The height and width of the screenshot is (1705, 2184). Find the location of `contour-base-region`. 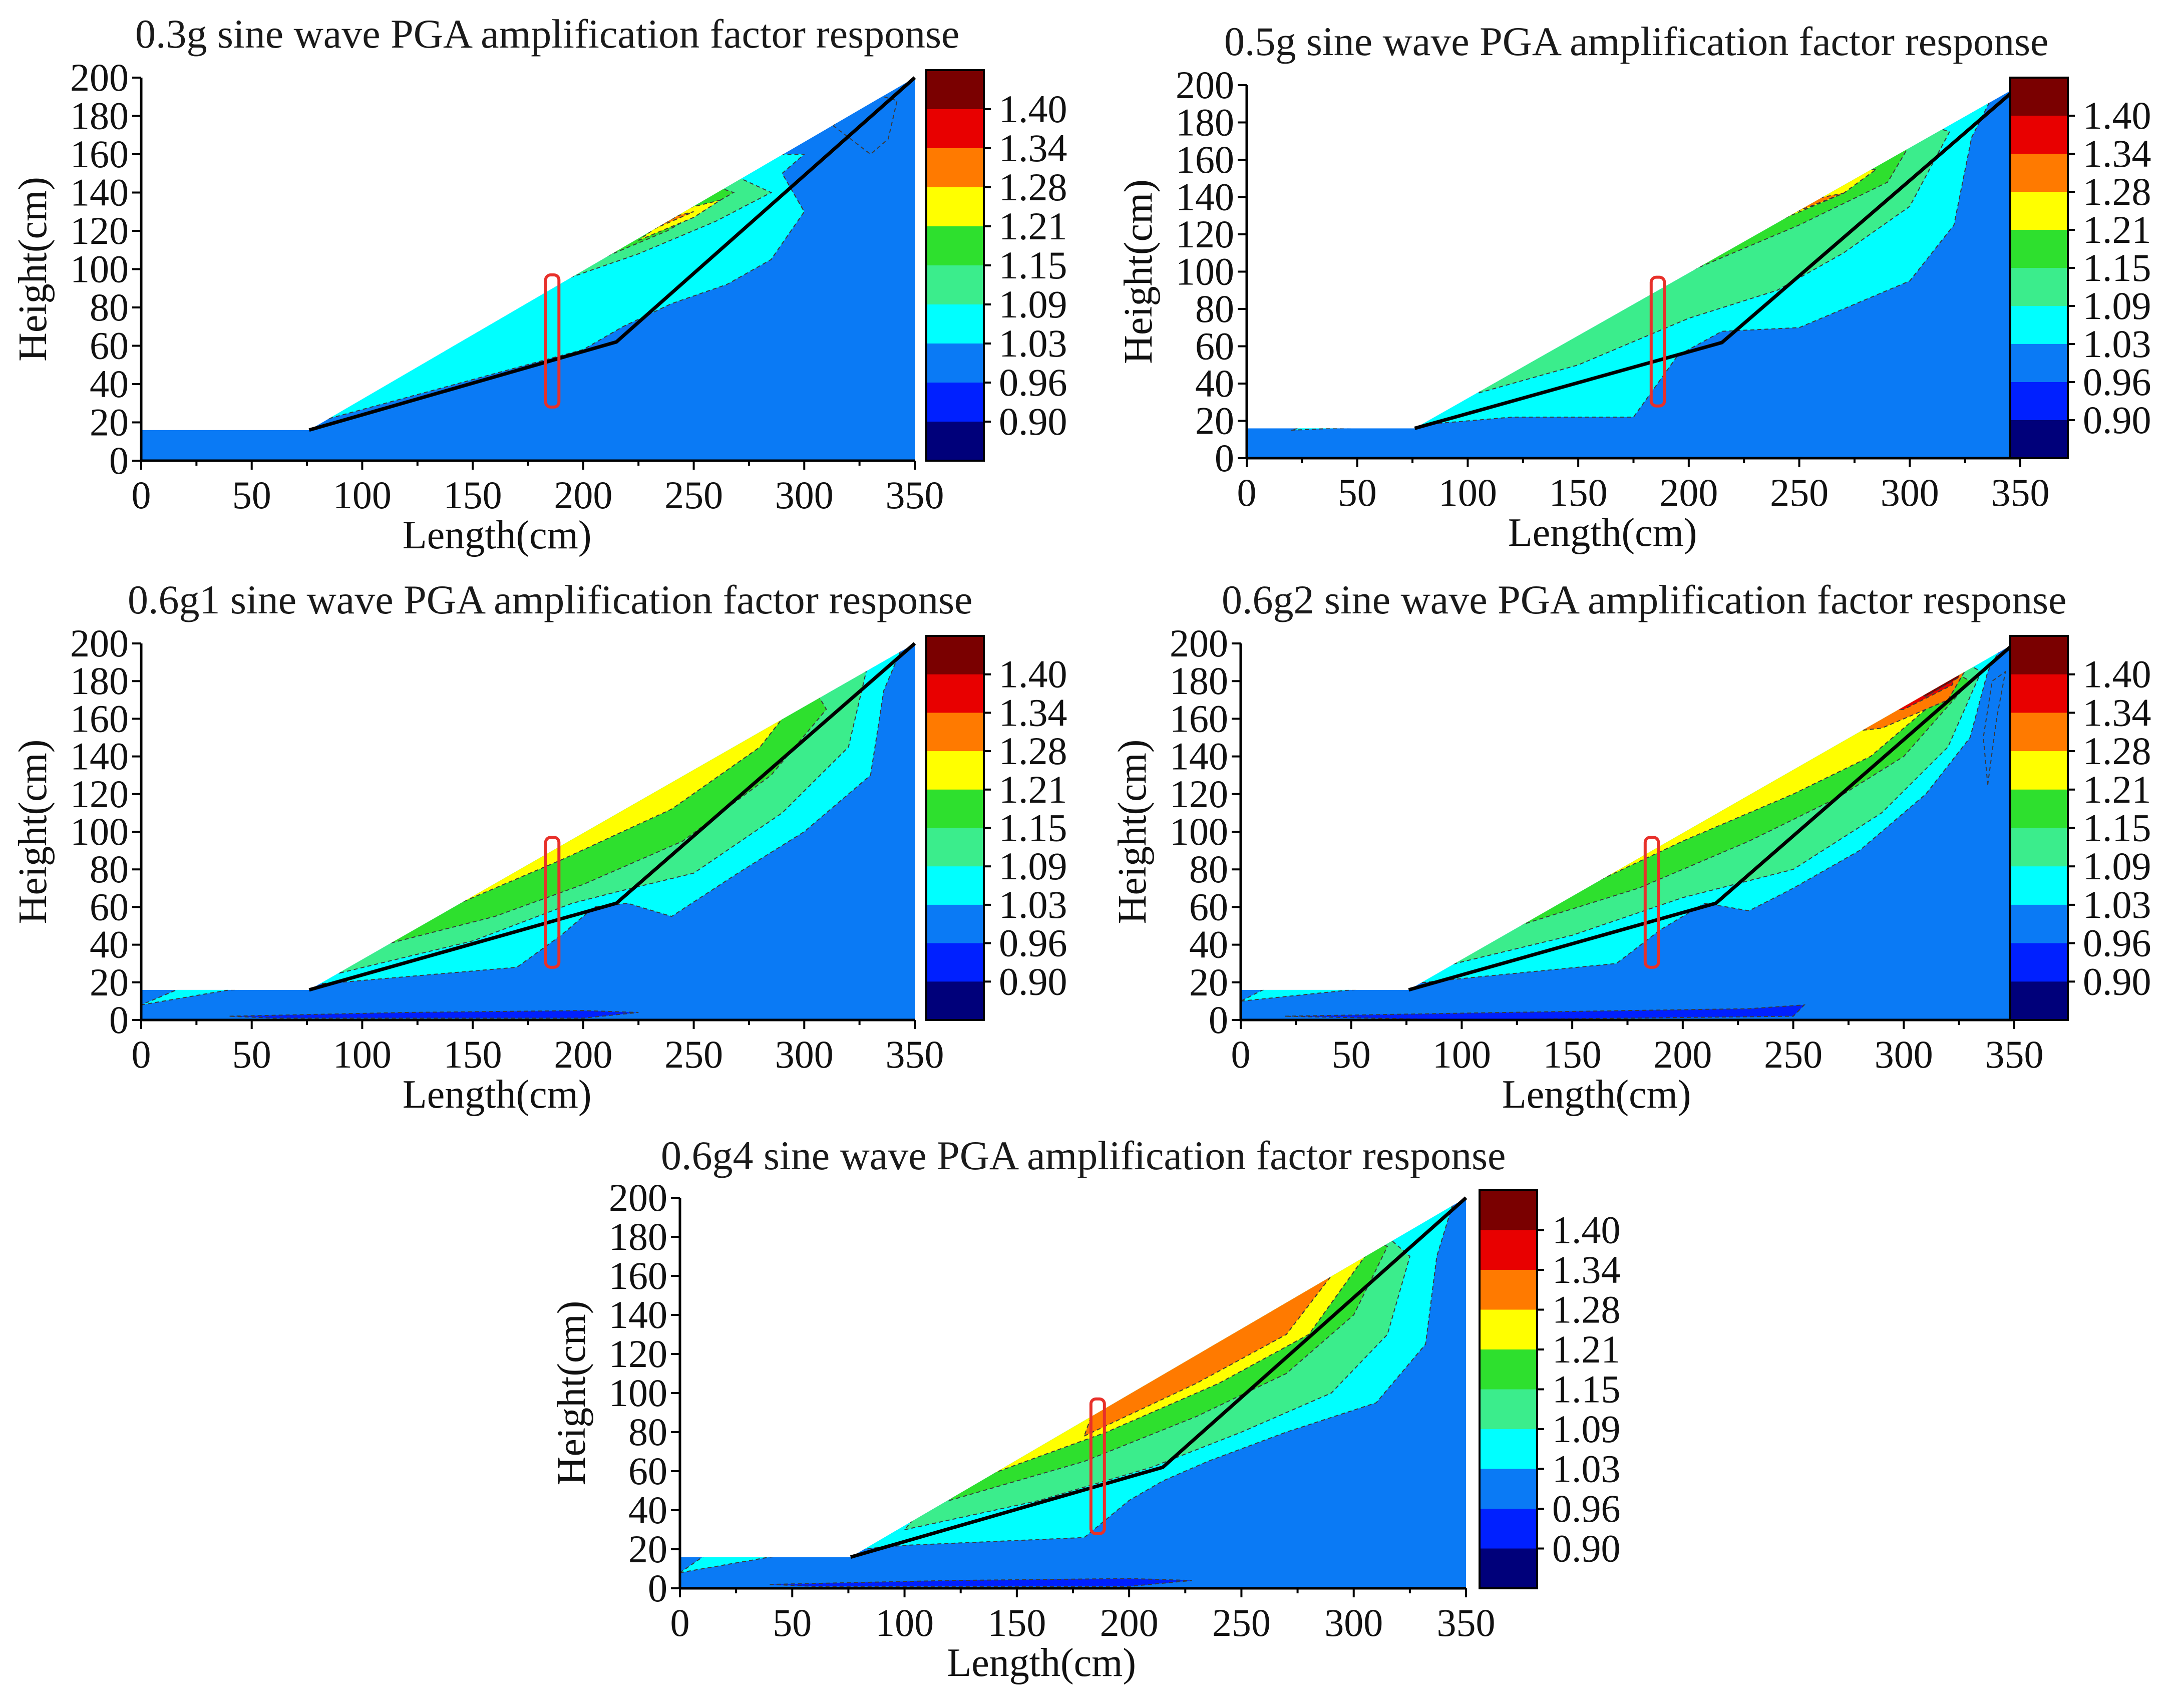

contour-base-region is located at coordinates (528, 269).